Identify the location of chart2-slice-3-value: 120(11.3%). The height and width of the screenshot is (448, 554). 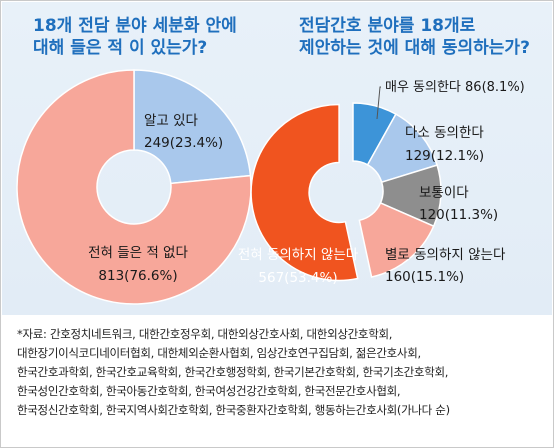
(458, 215).